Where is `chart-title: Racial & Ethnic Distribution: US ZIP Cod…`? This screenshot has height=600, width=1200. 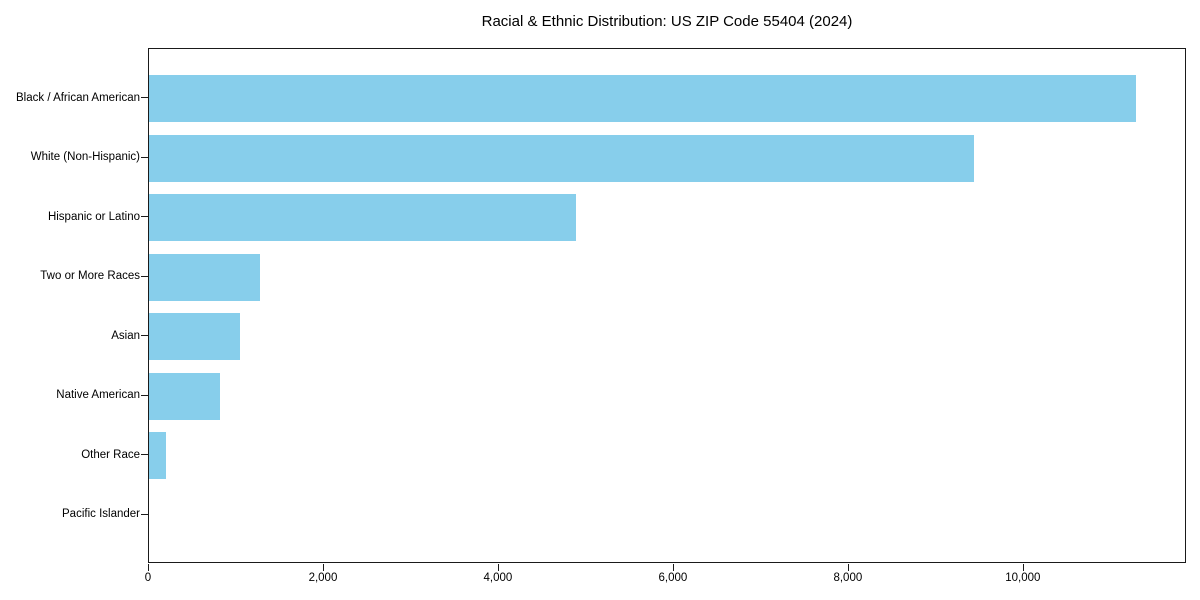
chart-title: Racial & Ethnic Distribution: US ZIP Cod… is located at coordinates (667, 21).